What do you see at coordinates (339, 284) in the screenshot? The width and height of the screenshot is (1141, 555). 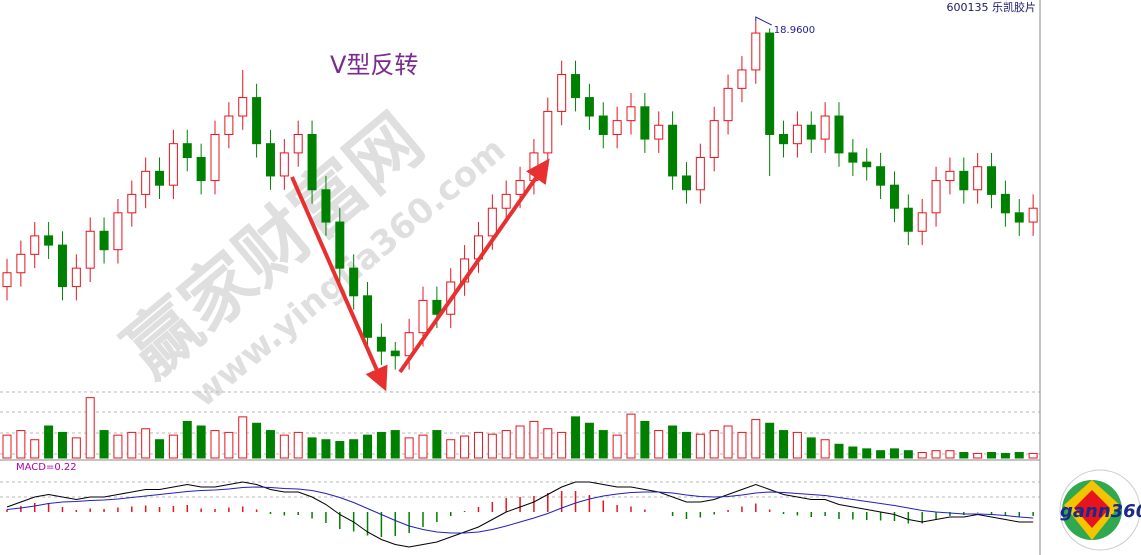 I see `arrow-down` at bounding box center [339, 284].